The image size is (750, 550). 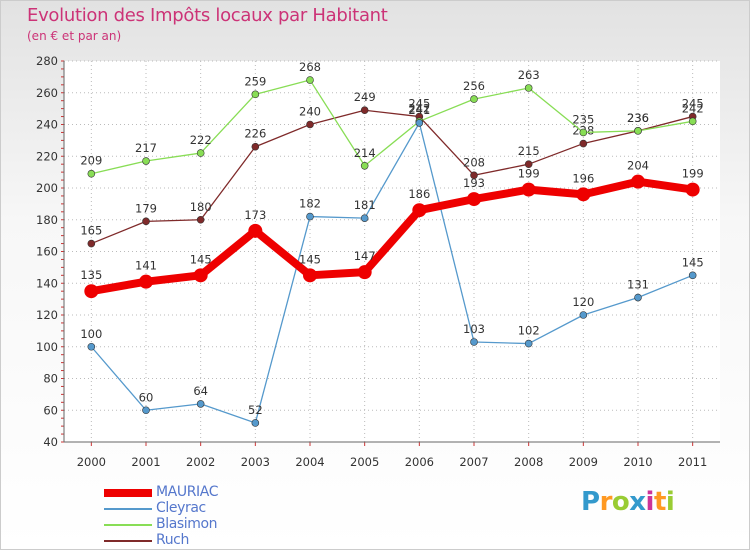 What do you see at coordinates (187, 492) in the screenshot?
I see `legend-label-mauriac: MAURIAC` at bounding box center [187, 492].